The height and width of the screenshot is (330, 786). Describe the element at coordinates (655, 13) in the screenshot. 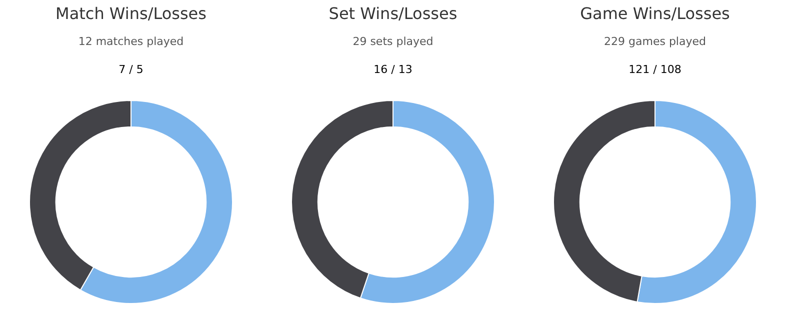

I see `chart-title: Game Wins/Losses` at that location.